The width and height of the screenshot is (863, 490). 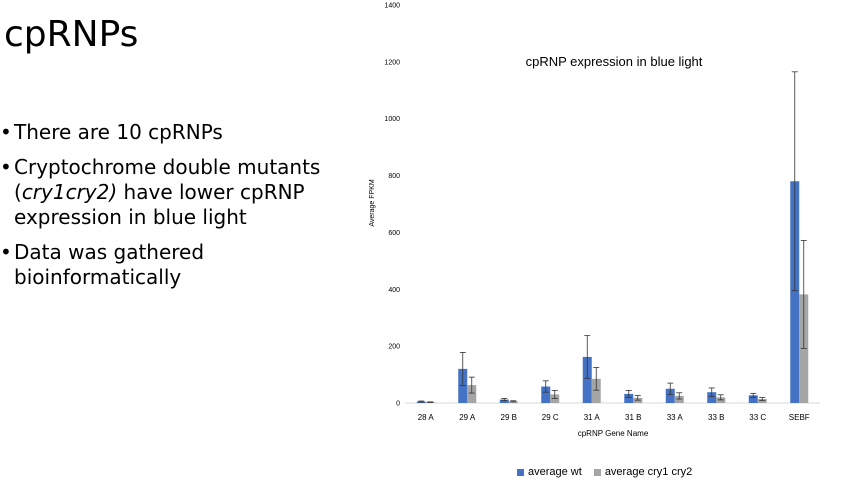 What do you see at coordinates (394, 290) in the screenshot?
I see `y-tick-label-2: 400` at bounding box center [394, 290].